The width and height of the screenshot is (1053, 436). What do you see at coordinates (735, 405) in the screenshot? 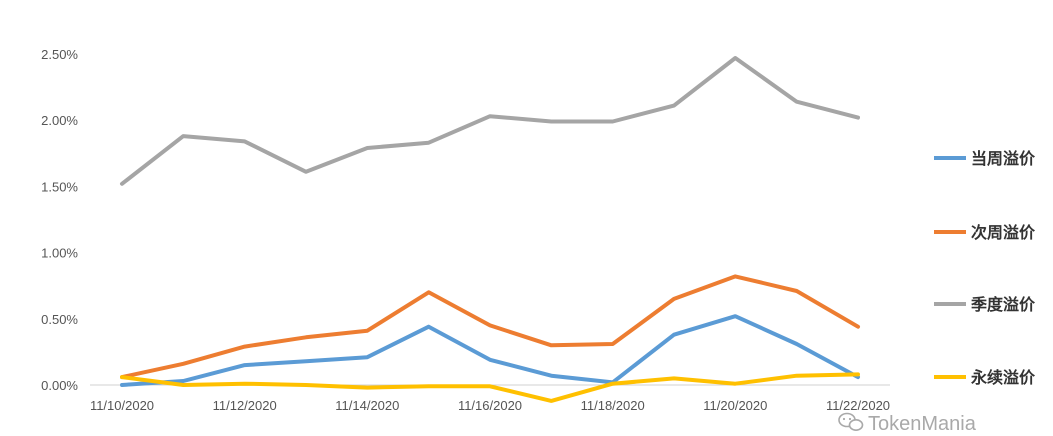
I see `x-tick-label: 11/20/2020` at bounding box center [735, 405].